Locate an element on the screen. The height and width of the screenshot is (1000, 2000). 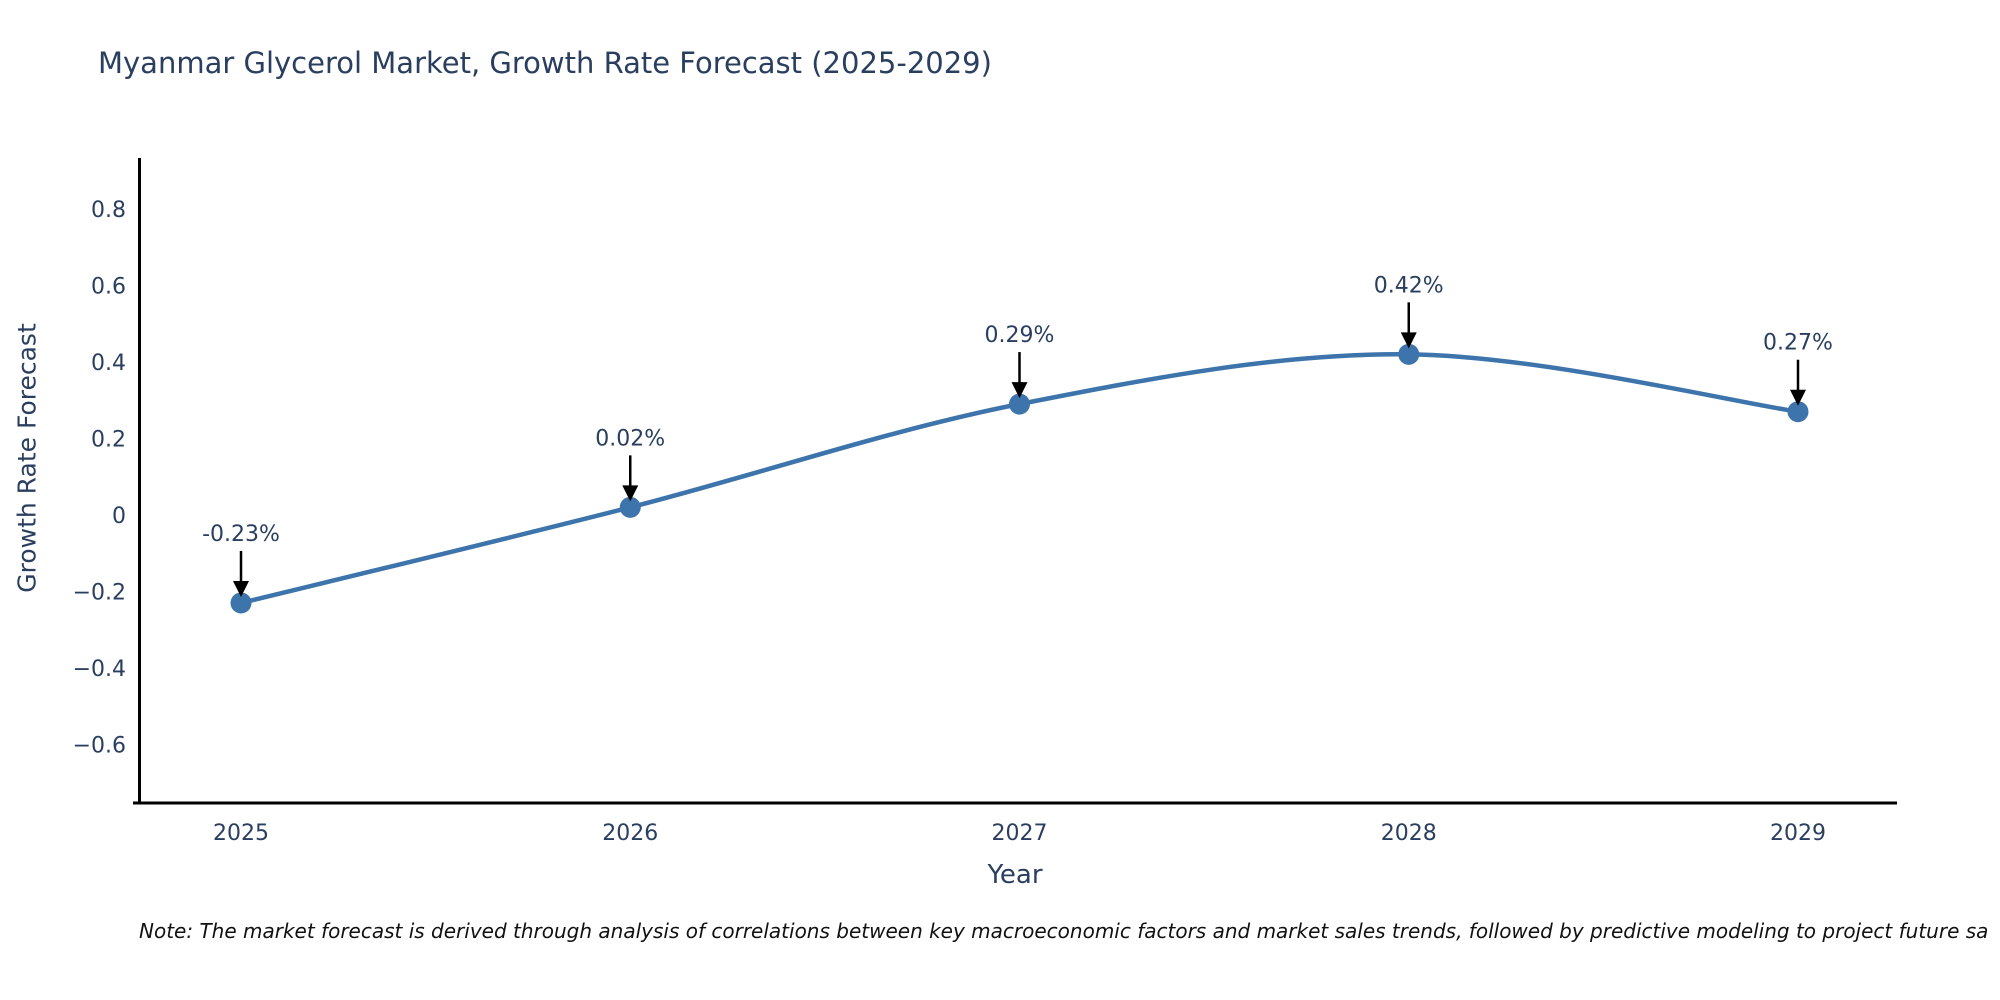
y-tick-label: 0.8 is located at coordinates (108, 210).